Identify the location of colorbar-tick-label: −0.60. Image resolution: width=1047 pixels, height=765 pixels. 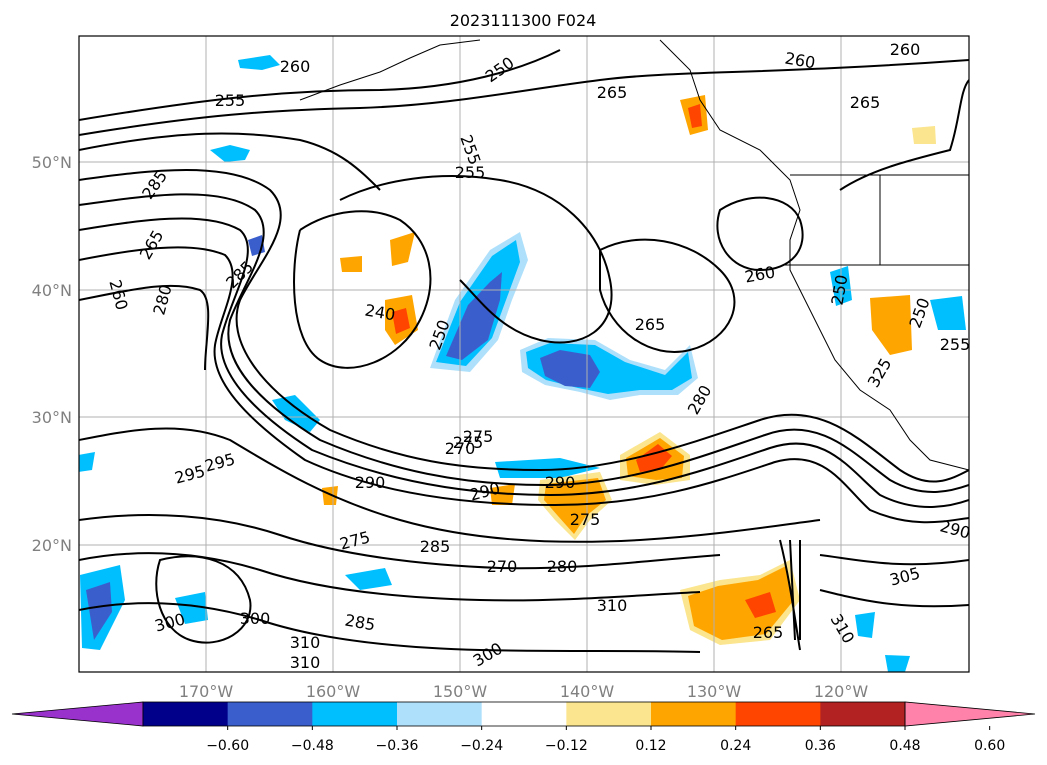
(227, 746).